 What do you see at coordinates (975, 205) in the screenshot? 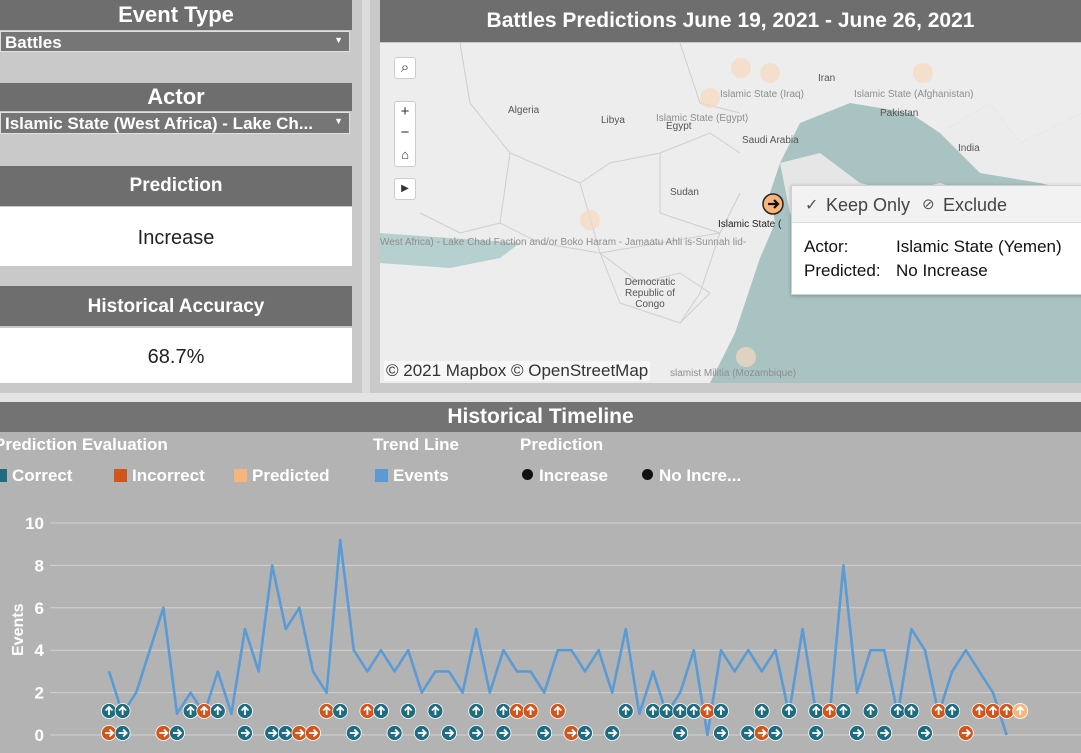
I see `exclude-button: Exclude` at bounding box center [975, 205].